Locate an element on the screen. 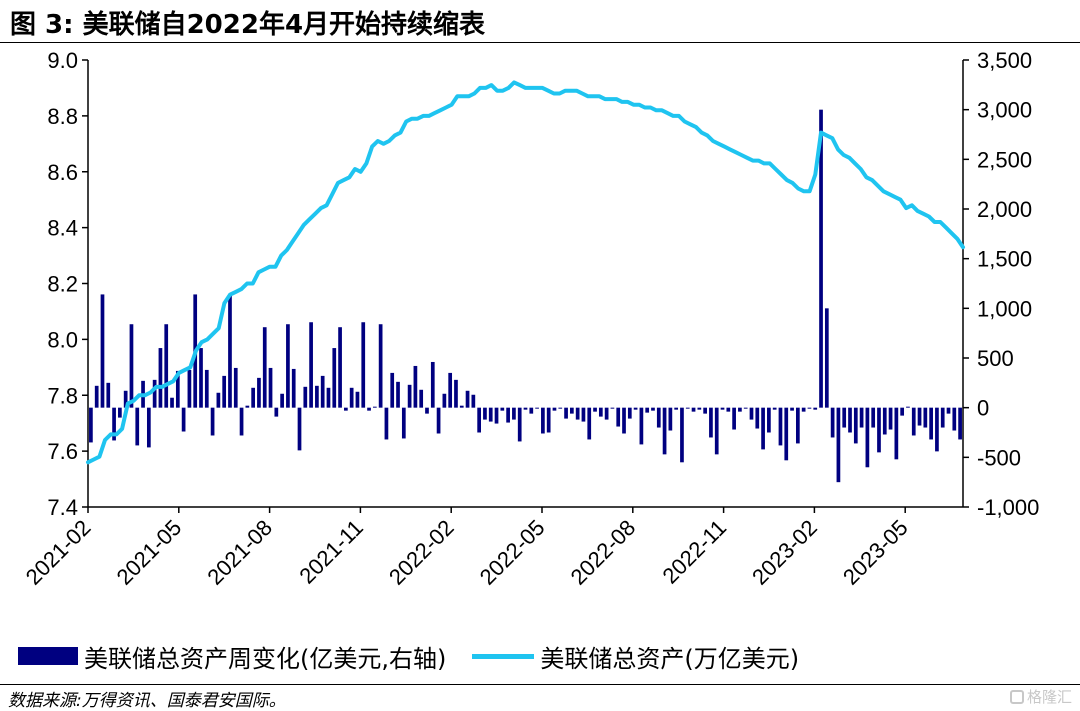  x-tick-label: 2023-05 is located at coordinates (875, 552).